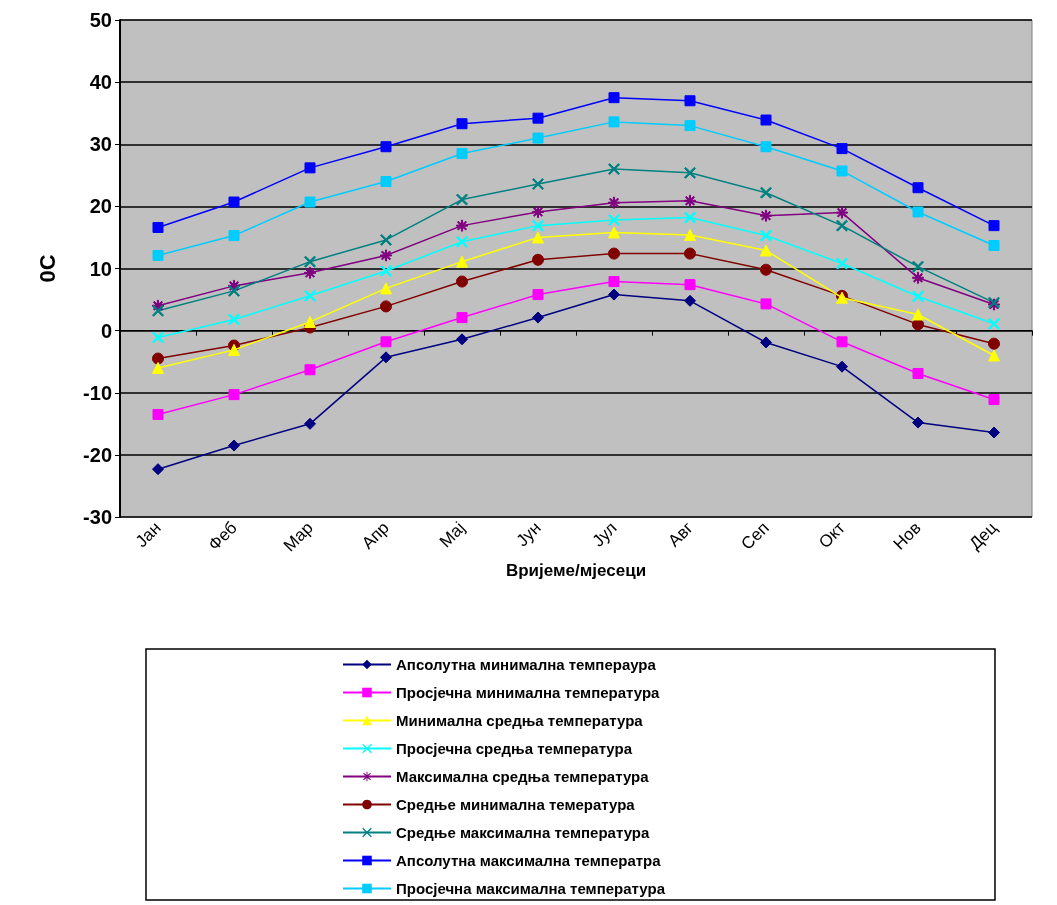  Describe the element at coordinates (298, 537) in the screenshot. I see `x-tick-label: Мар` at that location.